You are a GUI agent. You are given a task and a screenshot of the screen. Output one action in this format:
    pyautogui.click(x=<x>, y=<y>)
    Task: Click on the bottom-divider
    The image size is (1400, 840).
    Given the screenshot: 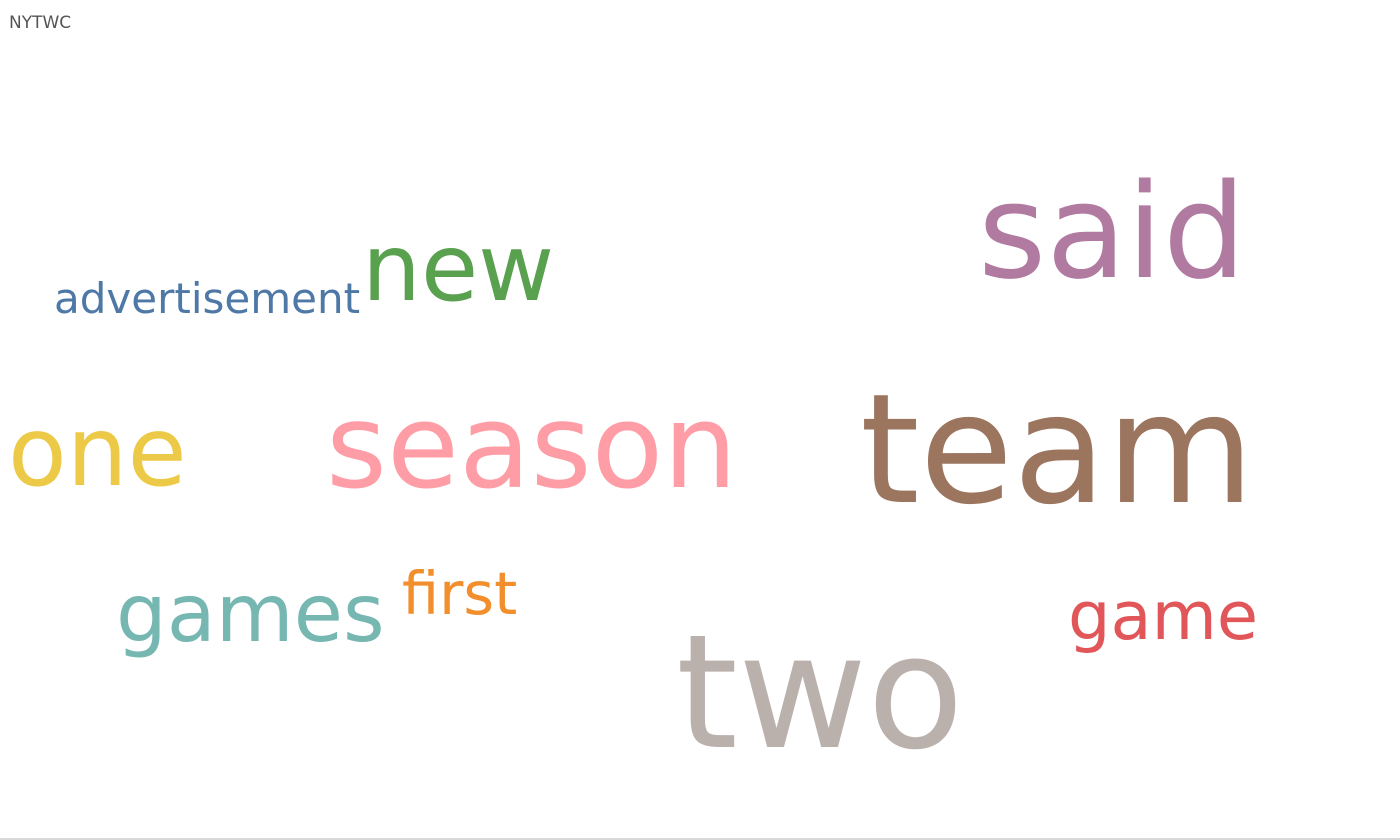 What is the action you would take?
    pyautogui.click(x=700, y=839)
    